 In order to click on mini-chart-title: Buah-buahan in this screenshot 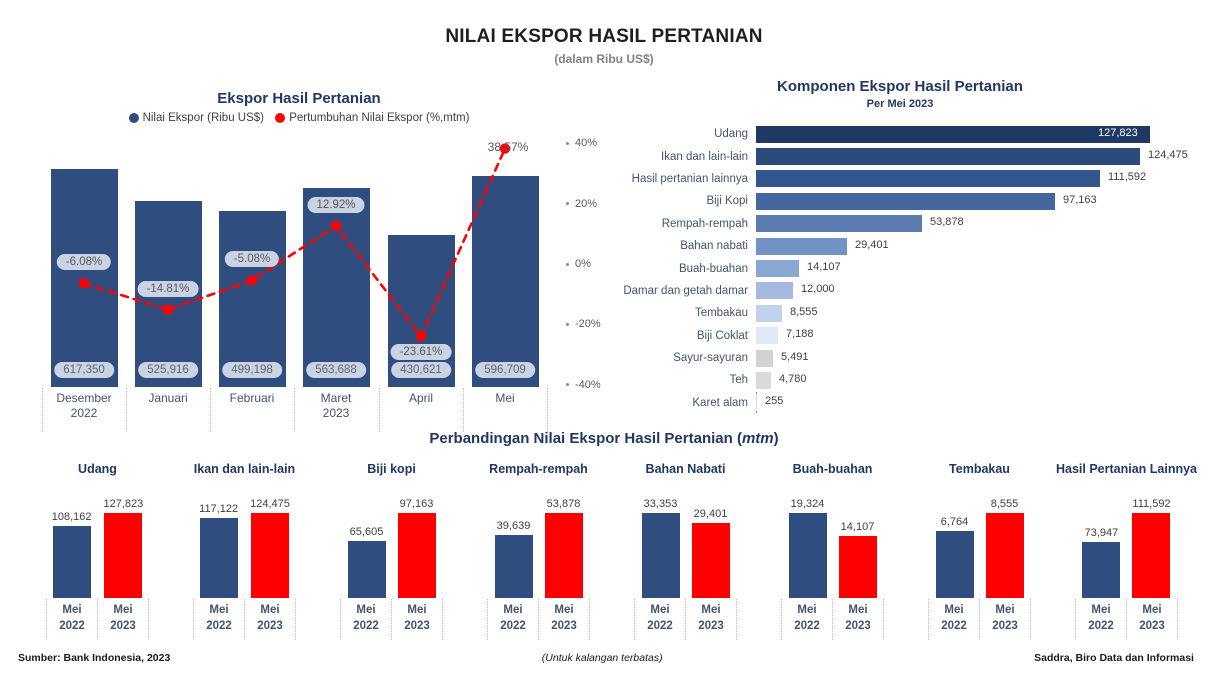, I will do `click(832, 469)`.